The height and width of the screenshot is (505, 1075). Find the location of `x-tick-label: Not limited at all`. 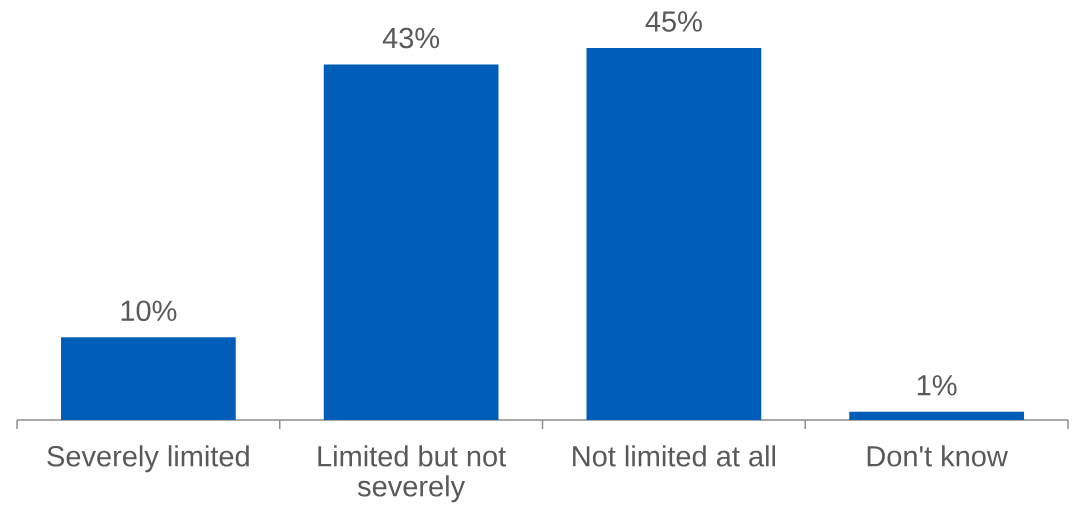

x-tick-label: Not limited at all is located at coordinates (674, 456).